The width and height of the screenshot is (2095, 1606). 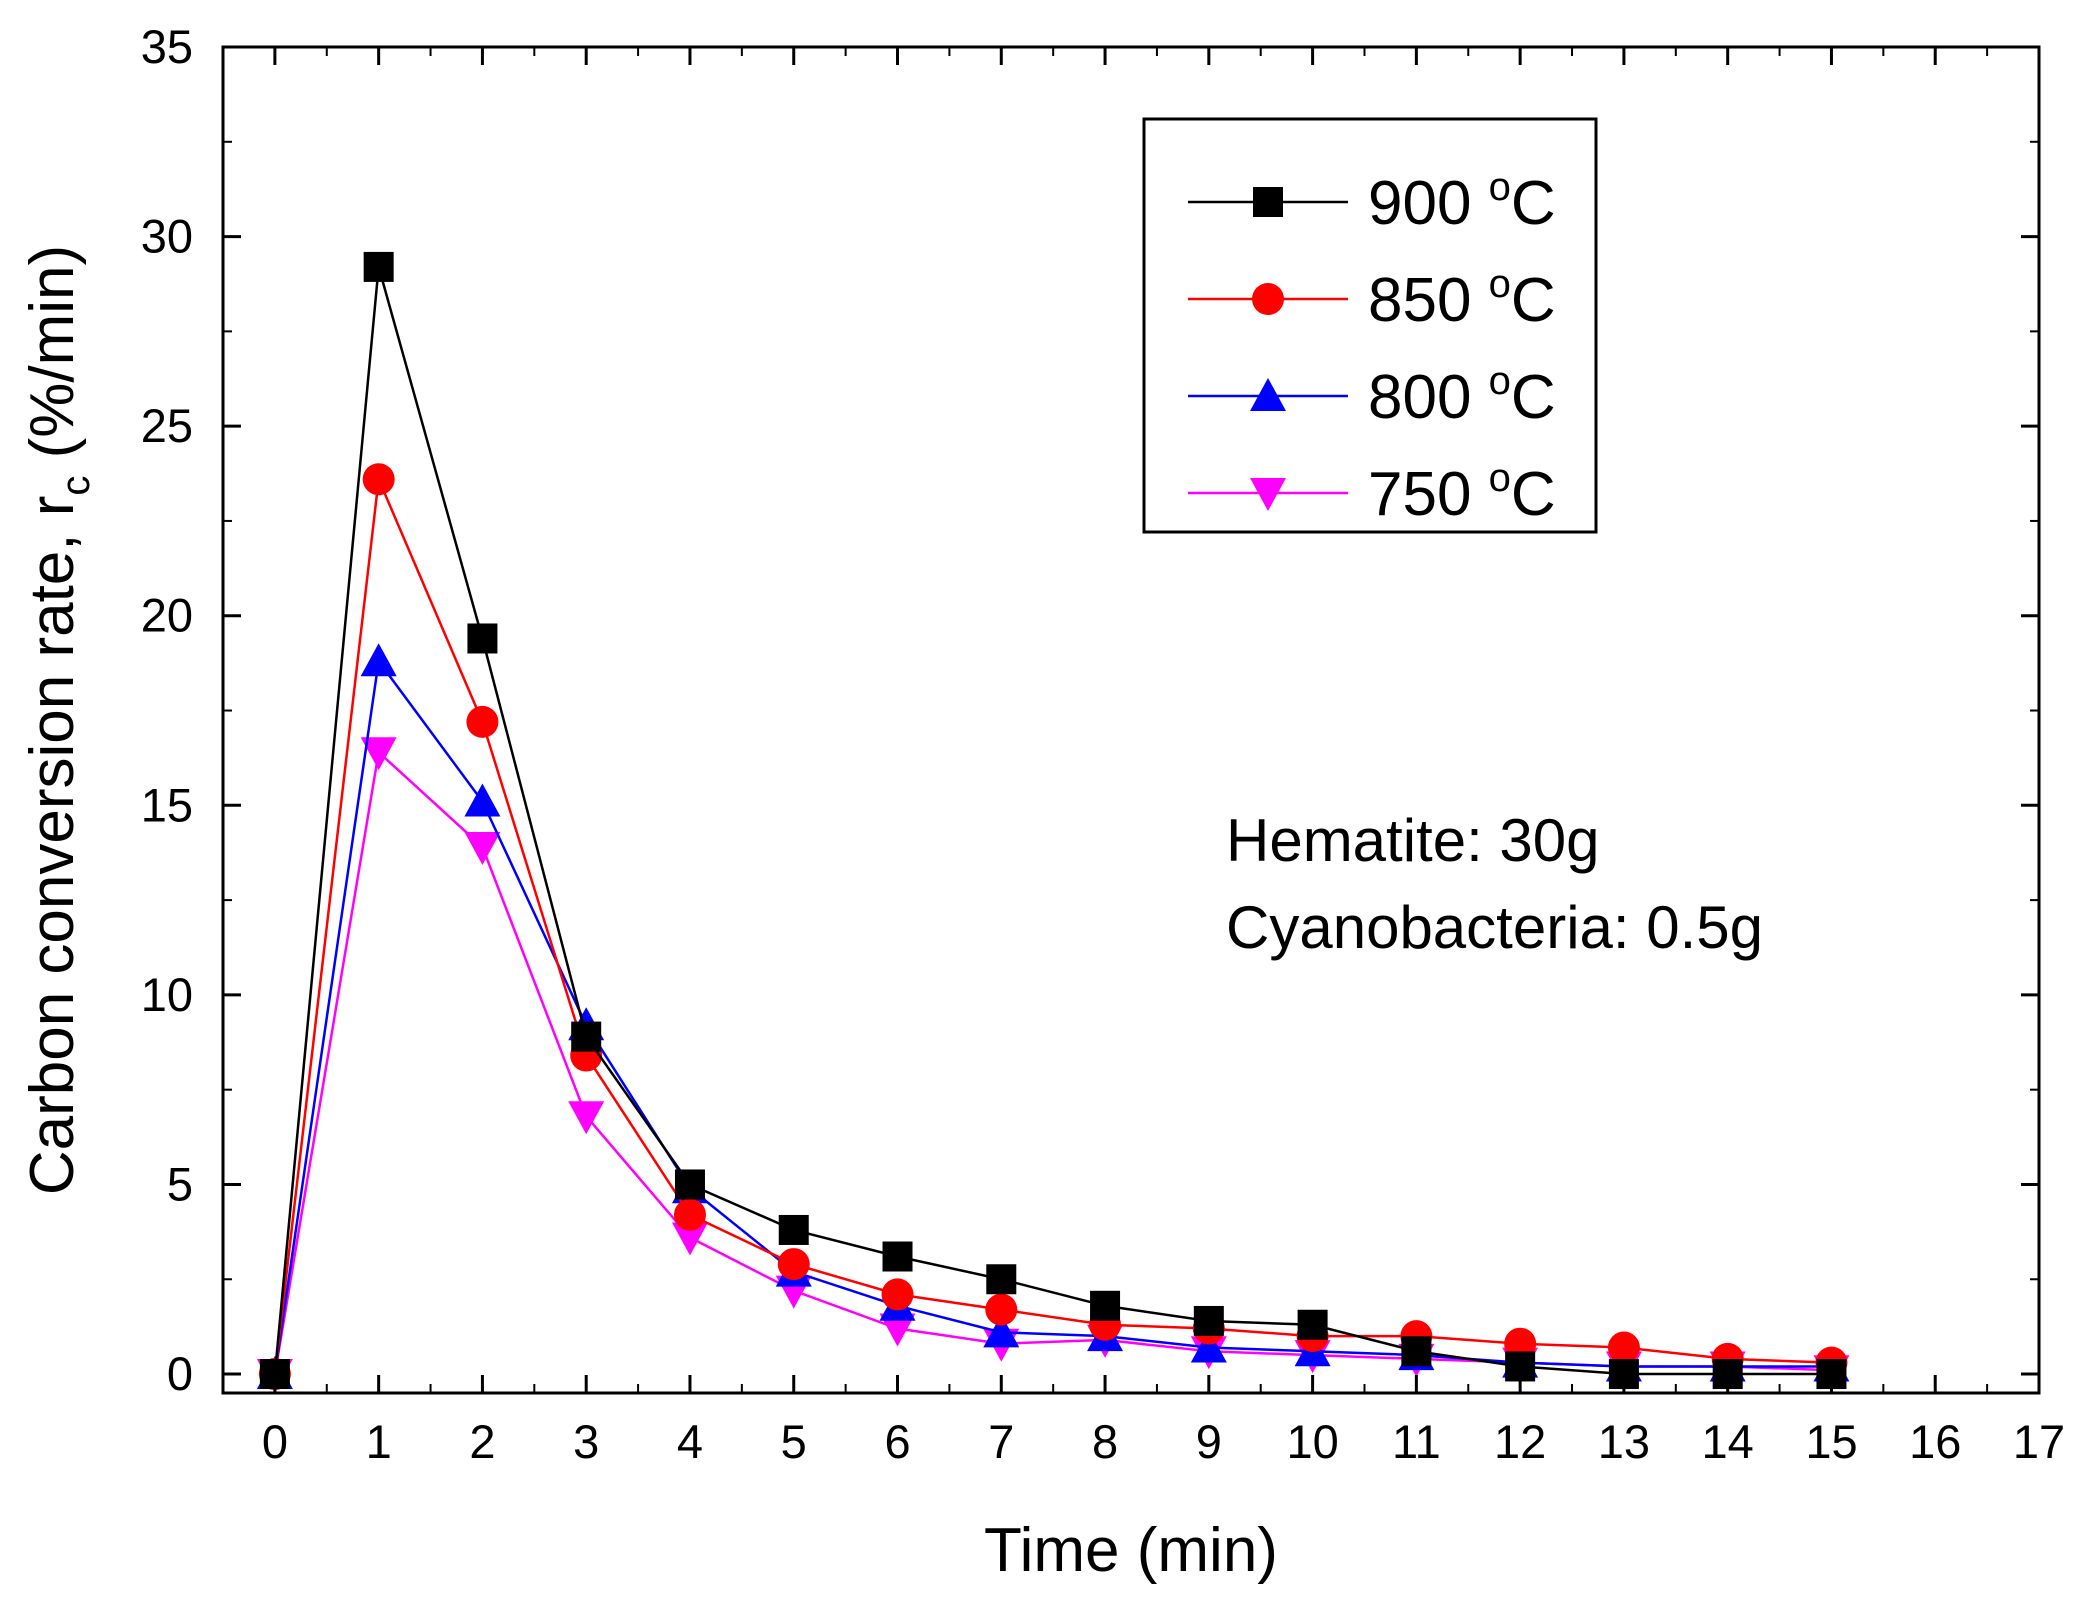 I want to click on x-tick-label: 1, so click(x=379, y=1441).